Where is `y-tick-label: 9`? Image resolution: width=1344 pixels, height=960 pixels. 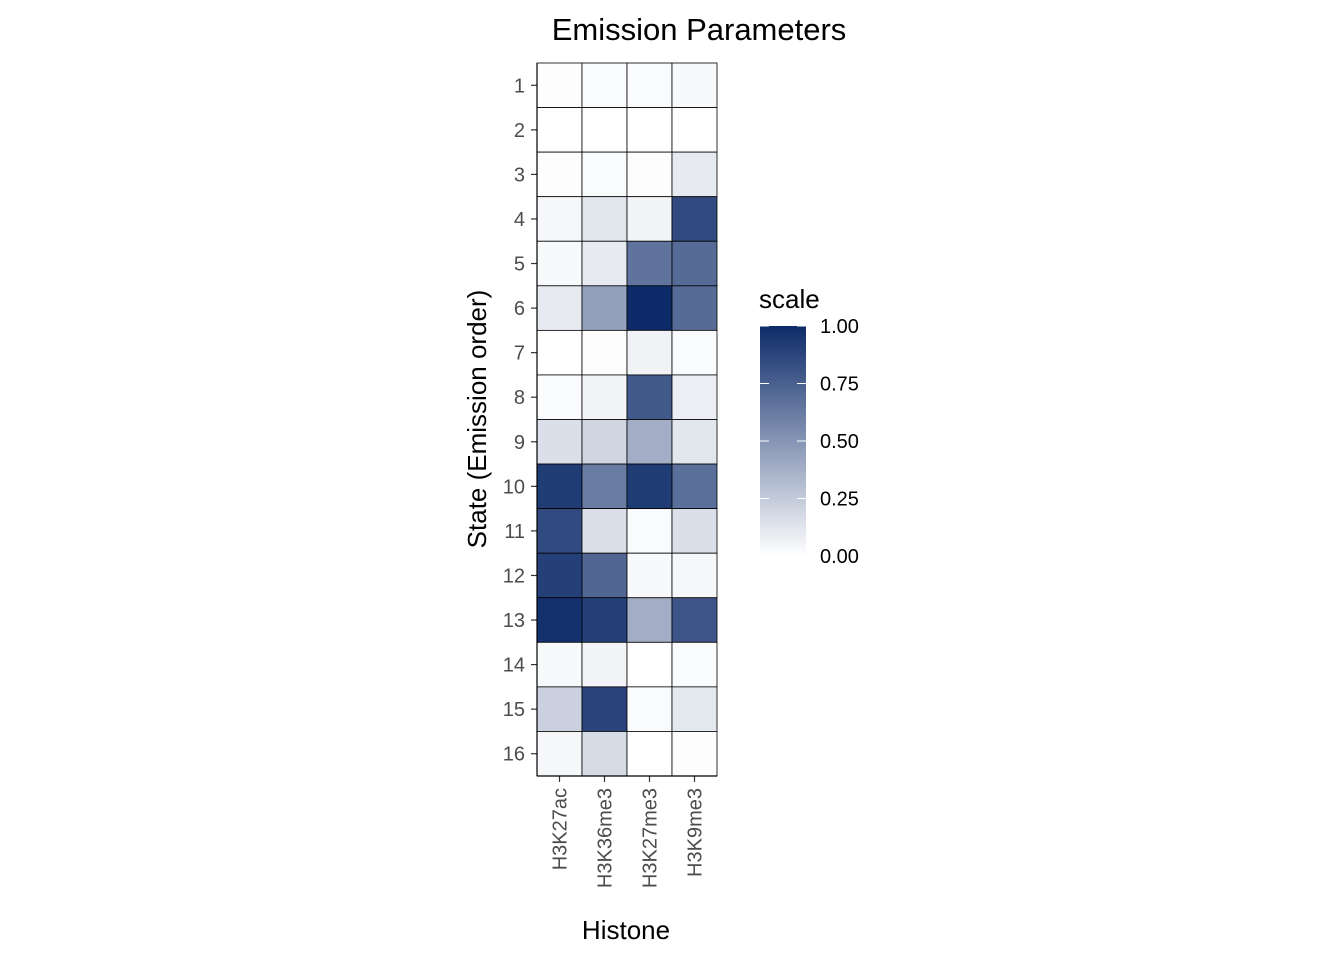
y-tick-label: 9 is located at coordinates (519, 443).